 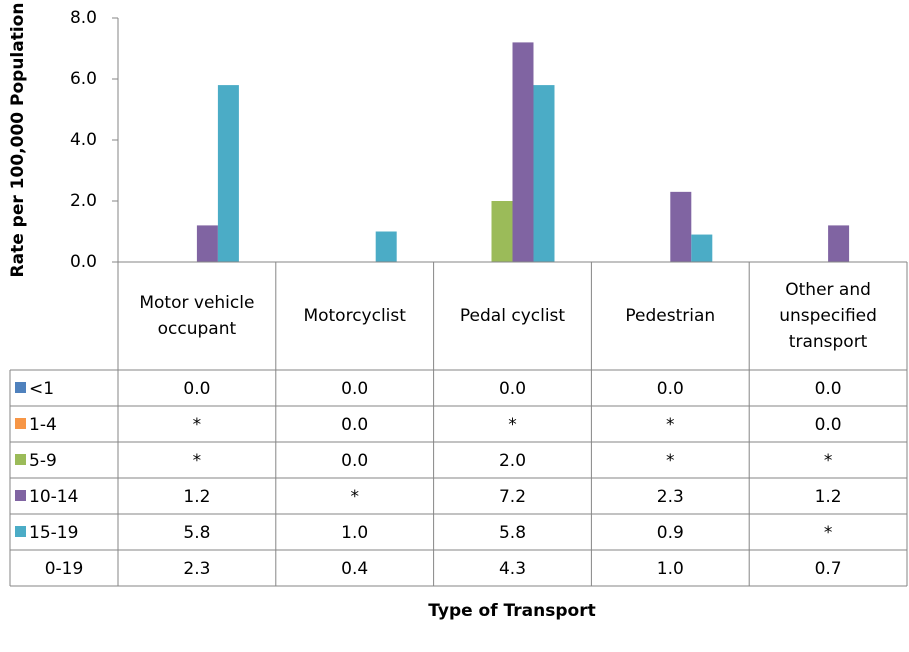 I want to click on x-tick-label: Pedal cyclist, so click(x=512, y=316).